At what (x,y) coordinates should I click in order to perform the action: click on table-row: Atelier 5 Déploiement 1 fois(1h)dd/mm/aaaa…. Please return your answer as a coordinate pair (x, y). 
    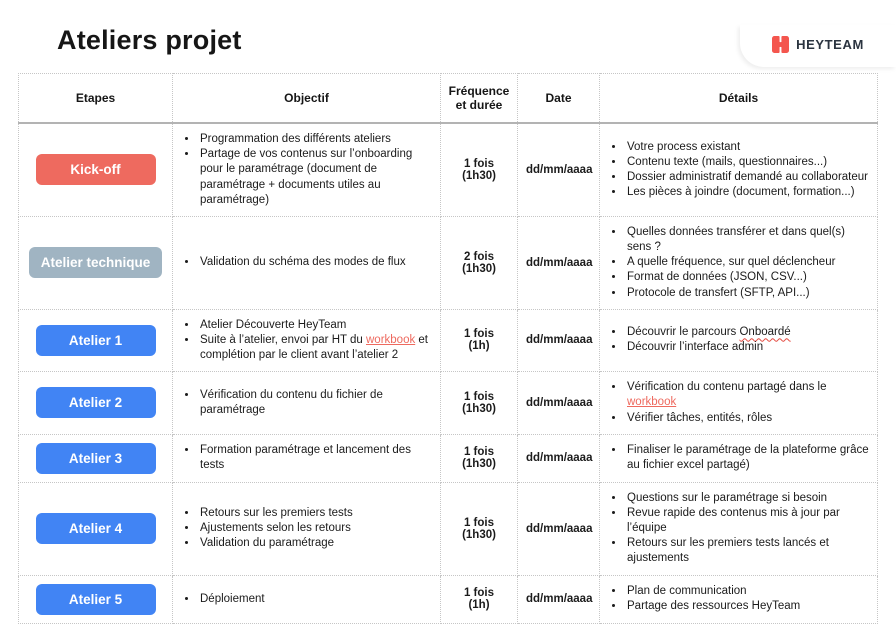
    Looking at the image, I should click on (448, 599).